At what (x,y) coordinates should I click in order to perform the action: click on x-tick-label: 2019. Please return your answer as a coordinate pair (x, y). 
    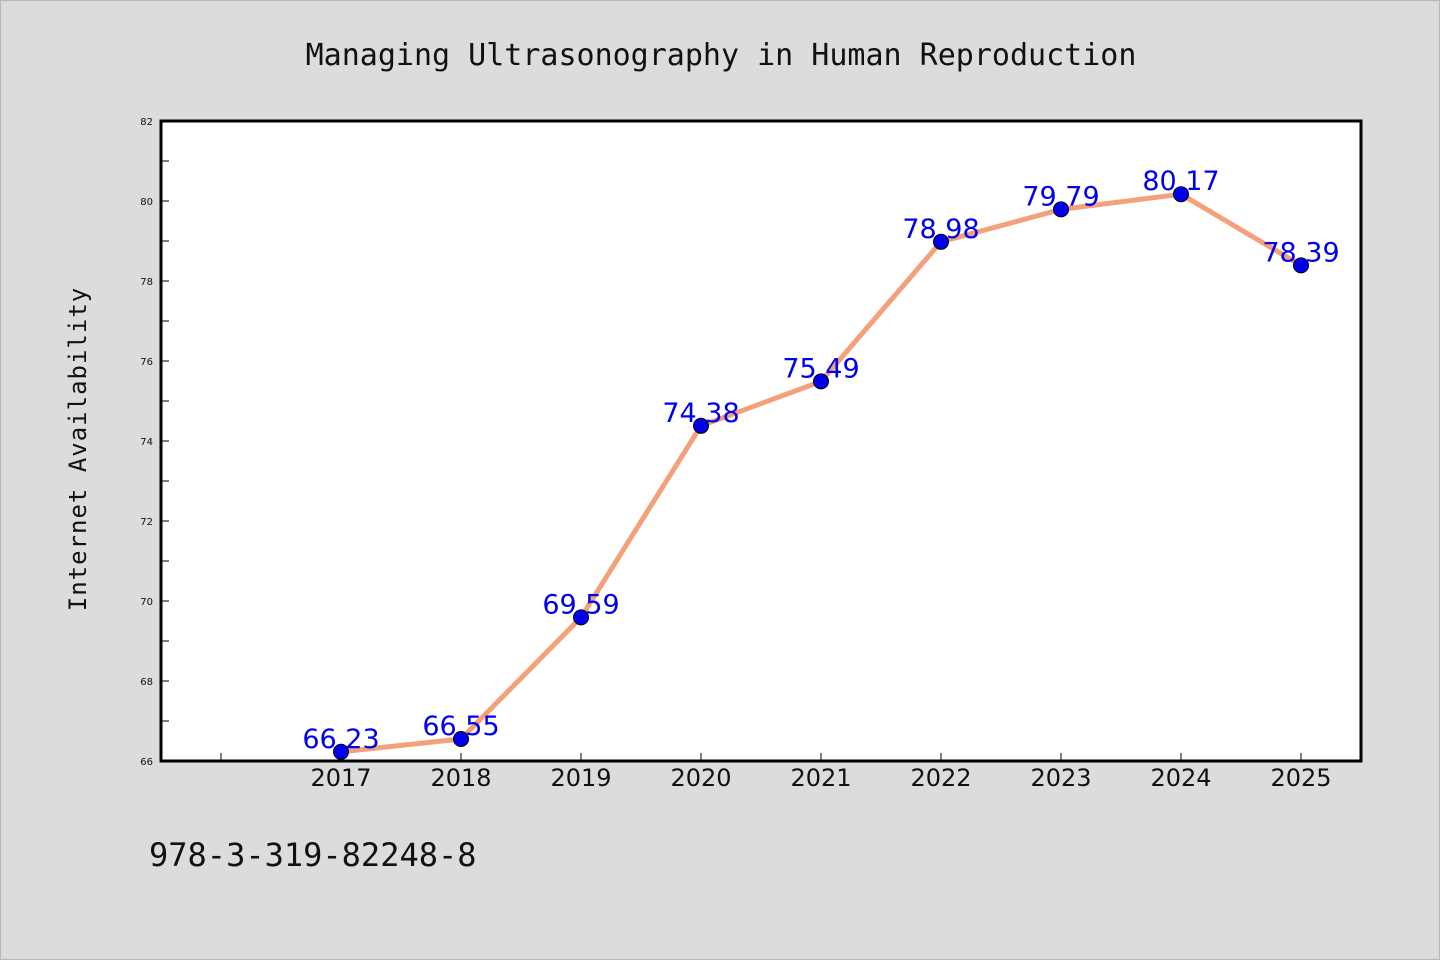
    Looking at the image, I should click on (580, 778).